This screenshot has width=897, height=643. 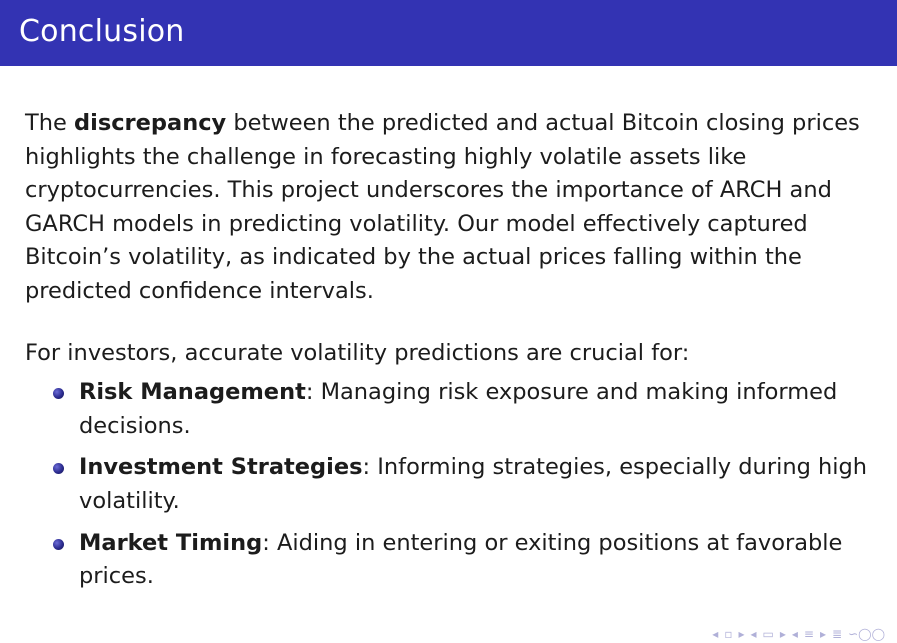 What do you see at coordinates (823, 634) in the screenshot?
I see `next-section-icon: ▸` at bounding box center [823, 634].